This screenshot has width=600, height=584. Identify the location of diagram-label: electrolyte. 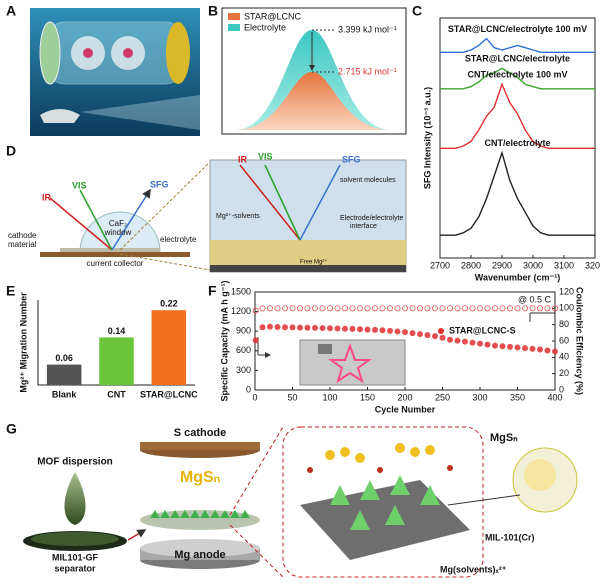
(178, 239).